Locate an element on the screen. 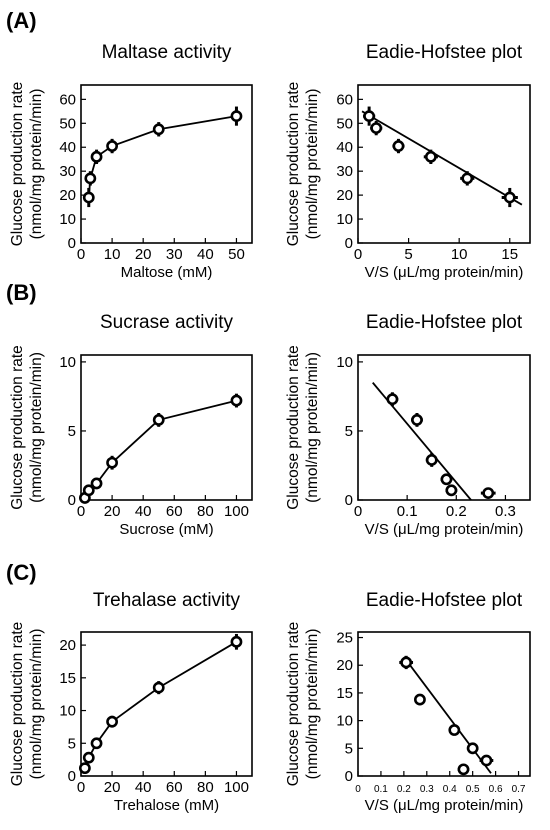  chart-title: Trehalase activity is located at coordinates (167, 600).